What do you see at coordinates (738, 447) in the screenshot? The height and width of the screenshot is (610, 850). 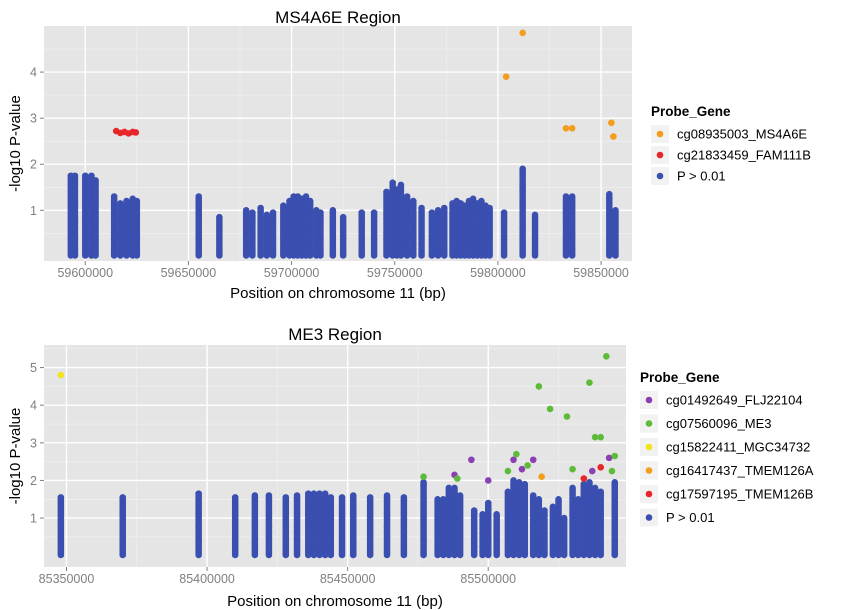 I see `legend-label: cg15822411_MGC34732` at bounding box center [738, 447].